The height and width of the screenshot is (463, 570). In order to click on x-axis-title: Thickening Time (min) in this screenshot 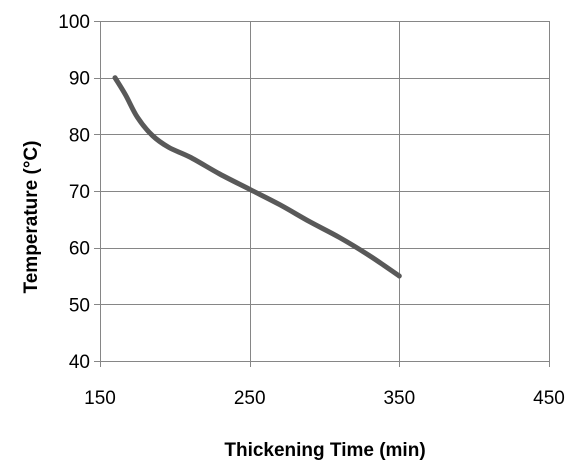, I will do `click(324, 450)`.